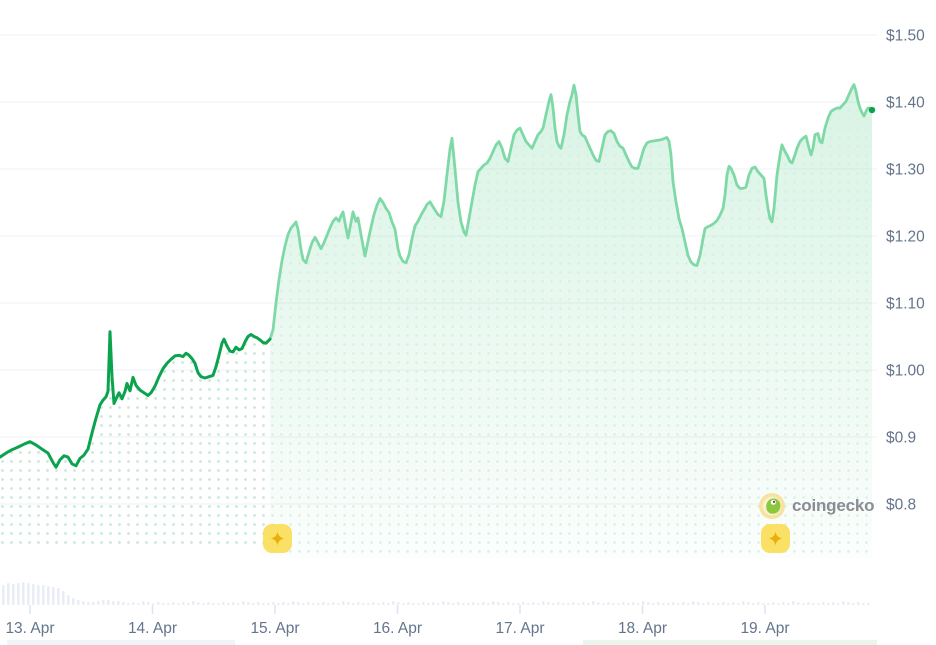 The height and width of the screenshot is (645, 936). I want to click on x-axis-label: 18. Apr, so click(642, 628).